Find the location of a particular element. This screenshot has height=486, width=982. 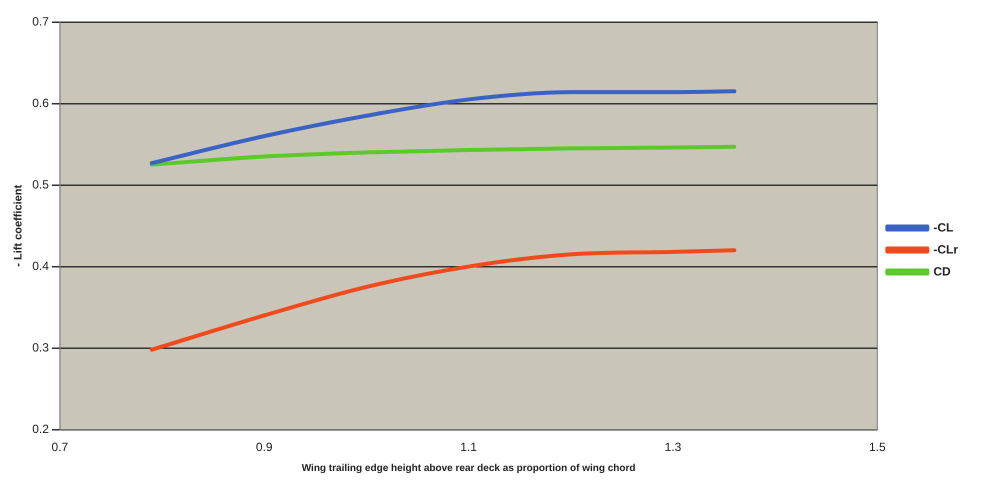

y-tick-label: 0.5 is located at coordinates (41, 184).